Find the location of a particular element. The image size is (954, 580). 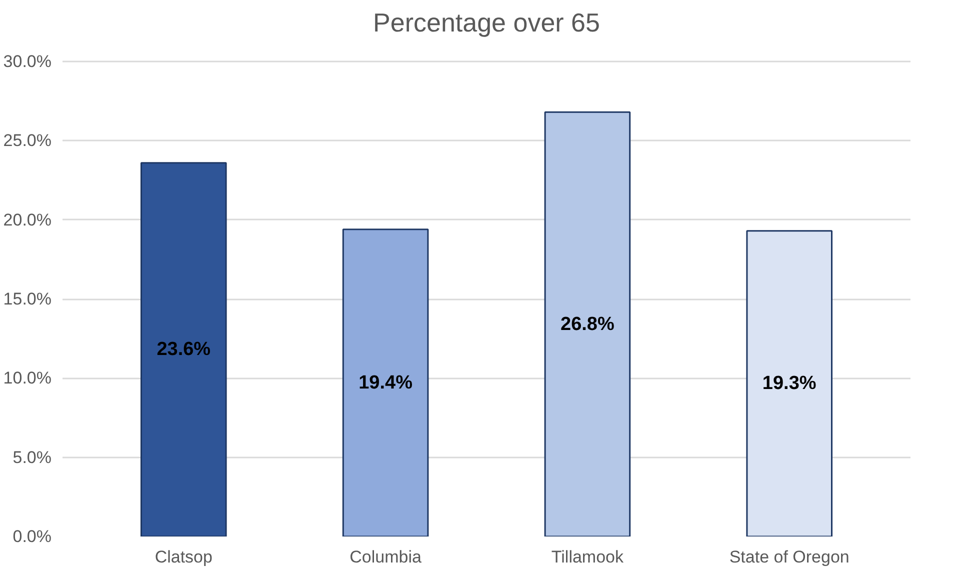

y-tick-label: 25.0% is located at coordinates (27, 140).